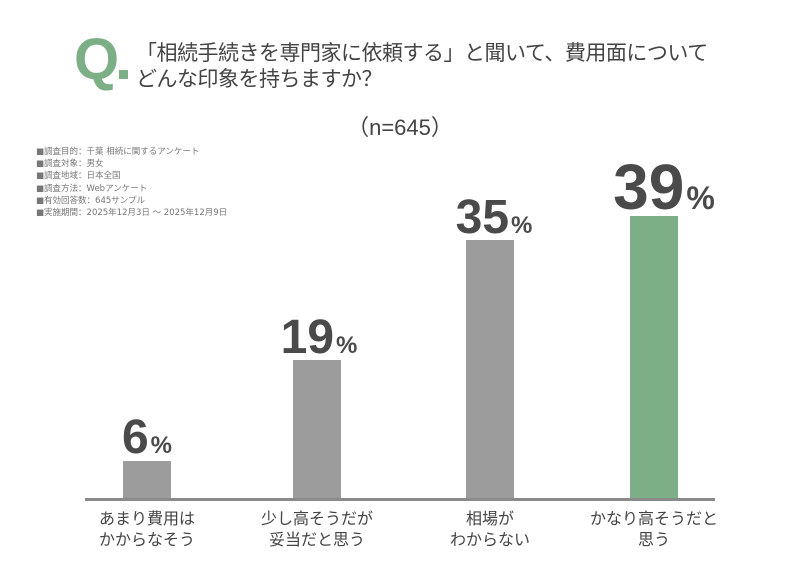 Image resolution: width=800 pixels, height=581 pixels. What do you see at coordinates (400, 499) in the screenshot?
I see `x-axis-line` at bounding box center [400, 499].